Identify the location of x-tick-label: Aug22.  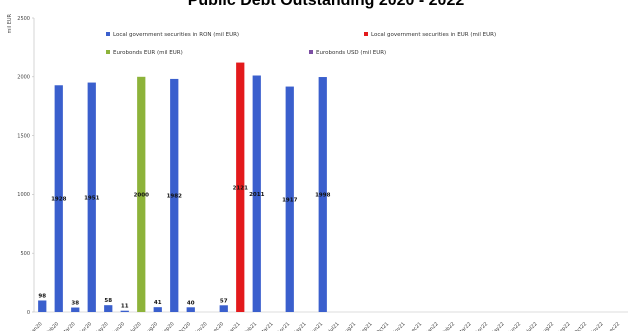
(548, 326).